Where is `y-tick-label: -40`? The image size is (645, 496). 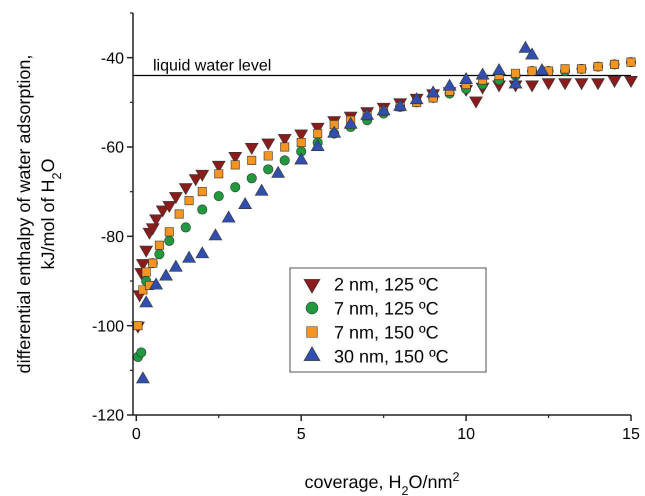
y-tick-label: -40 is located at coordinates (112, 59).